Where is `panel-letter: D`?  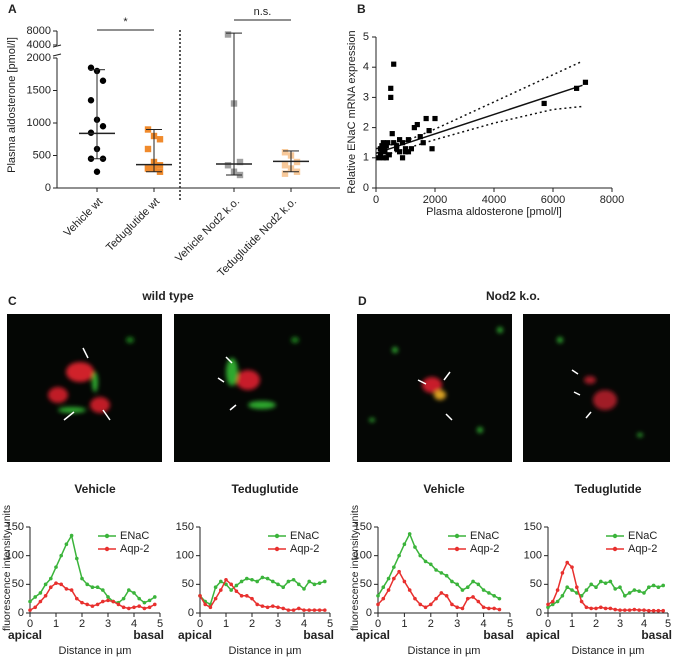 panel-letter: D is located at coordinates (362, 301).